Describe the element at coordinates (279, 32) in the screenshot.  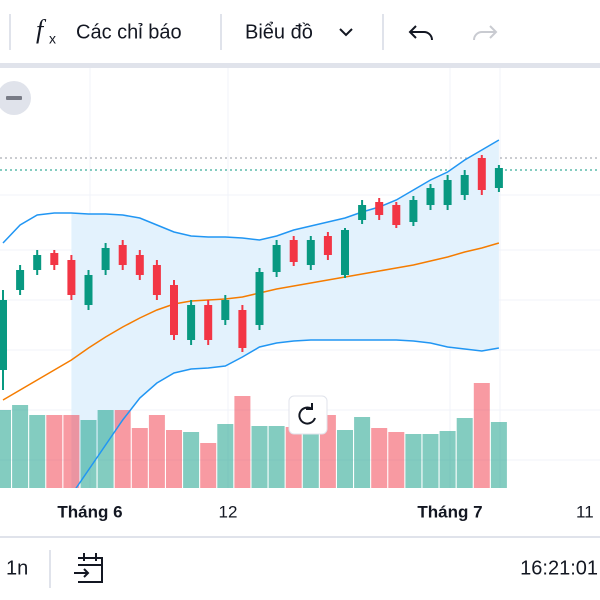
I see `chart-menu-label: Biểu đồ` at that location.